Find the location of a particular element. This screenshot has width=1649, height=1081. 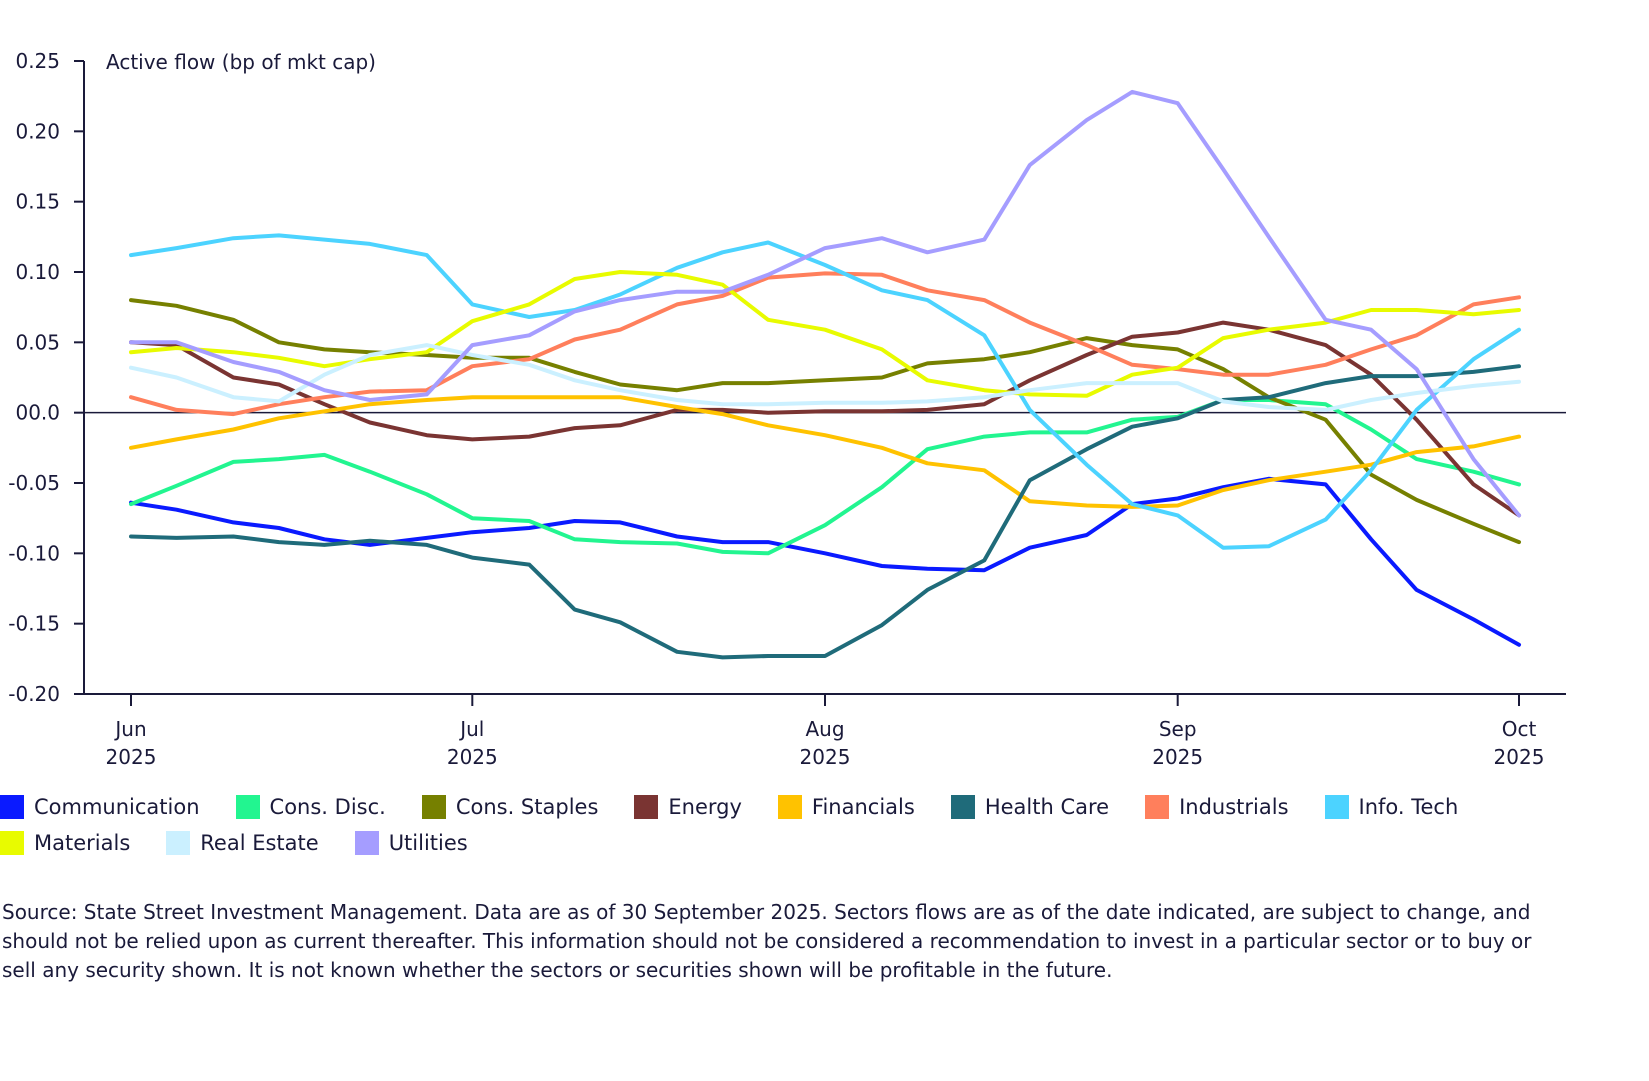

legend-item: Industrials is located at coordinates (1217, 807).